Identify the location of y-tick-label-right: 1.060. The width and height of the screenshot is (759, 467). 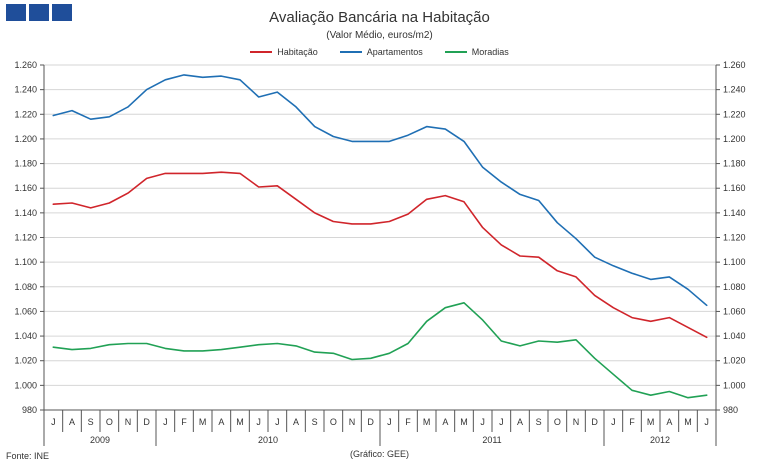
(734, 311).